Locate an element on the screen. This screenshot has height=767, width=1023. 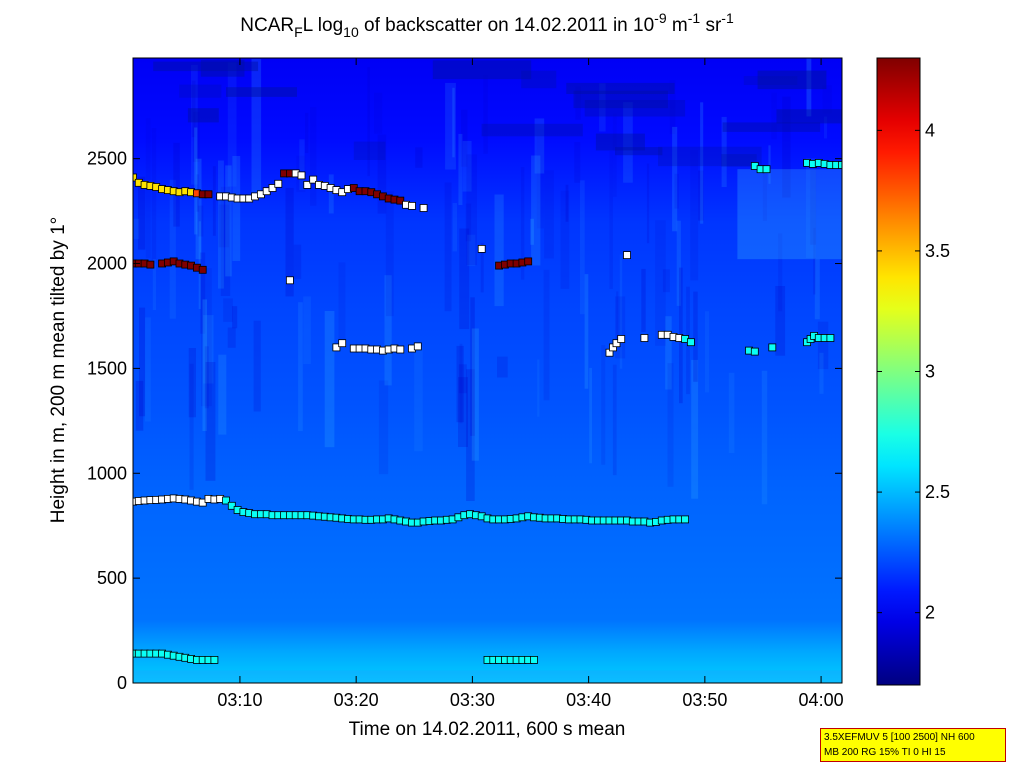
title-part: m is located at coordinates (677, 25).